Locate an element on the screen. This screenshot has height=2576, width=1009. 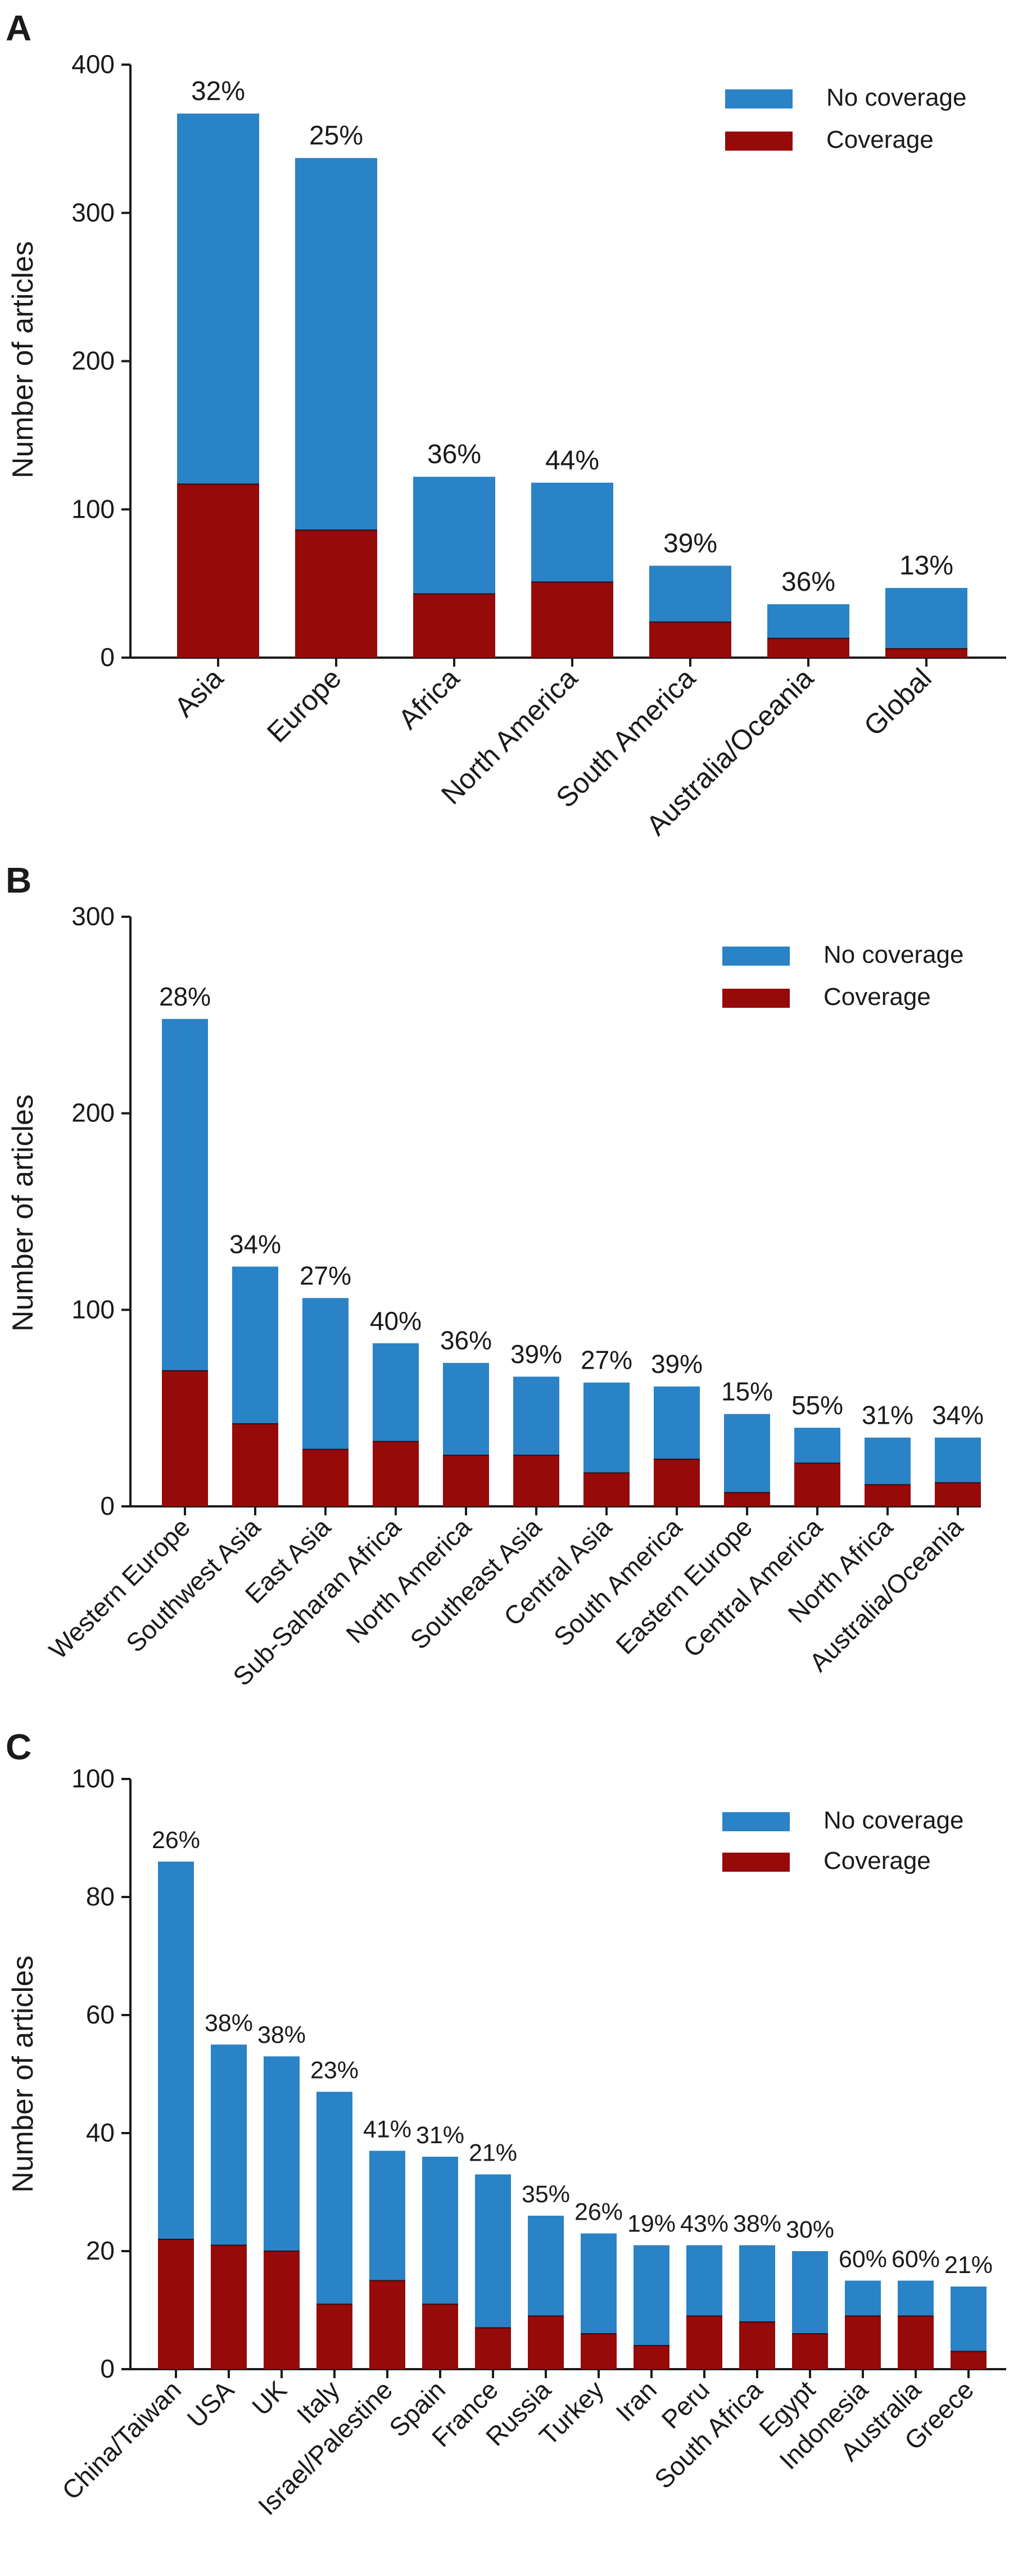
y-tick-label: 200 is located at coordinates (93, 360).